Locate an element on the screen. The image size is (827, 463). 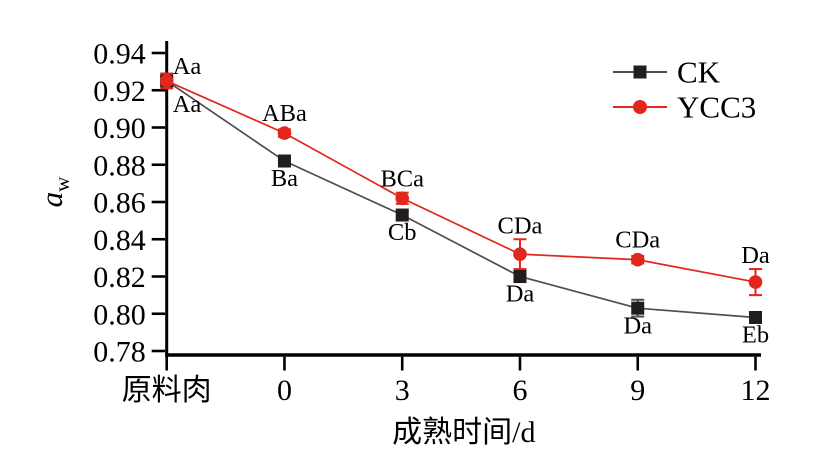
x-axis-title: 成熟时间/d is located at coordinates (463, 432).